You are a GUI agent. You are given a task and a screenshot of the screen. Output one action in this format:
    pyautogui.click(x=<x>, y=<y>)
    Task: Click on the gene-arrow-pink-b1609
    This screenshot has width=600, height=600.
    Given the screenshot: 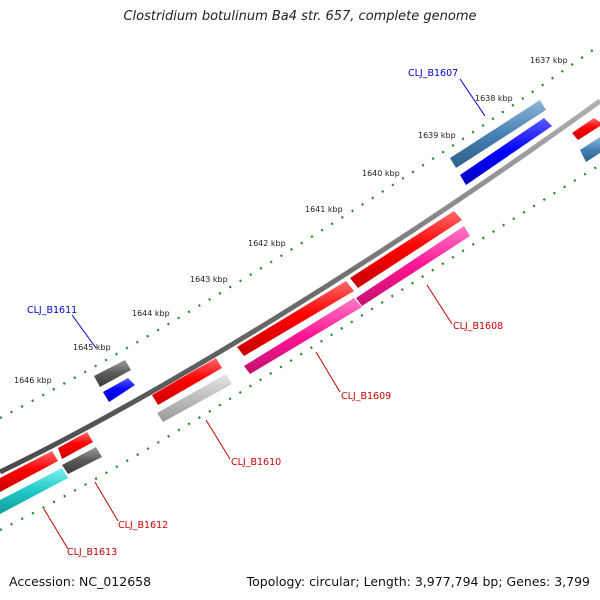 What is the action you would take?
    pyautogui.click(x=303, y=336)
    